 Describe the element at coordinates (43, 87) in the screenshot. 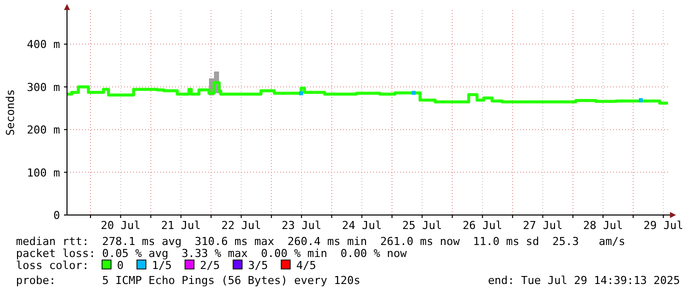

I see `y-tick-label: 300 m` at that location.